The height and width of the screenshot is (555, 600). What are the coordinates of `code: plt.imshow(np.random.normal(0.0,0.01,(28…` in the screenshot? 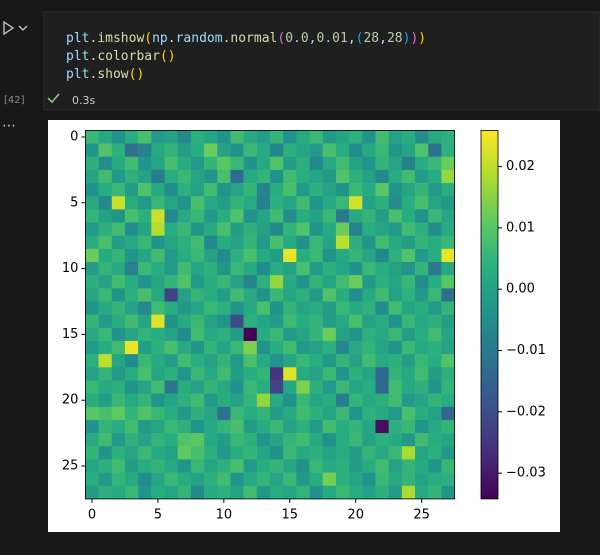 It's located at (246, 56).